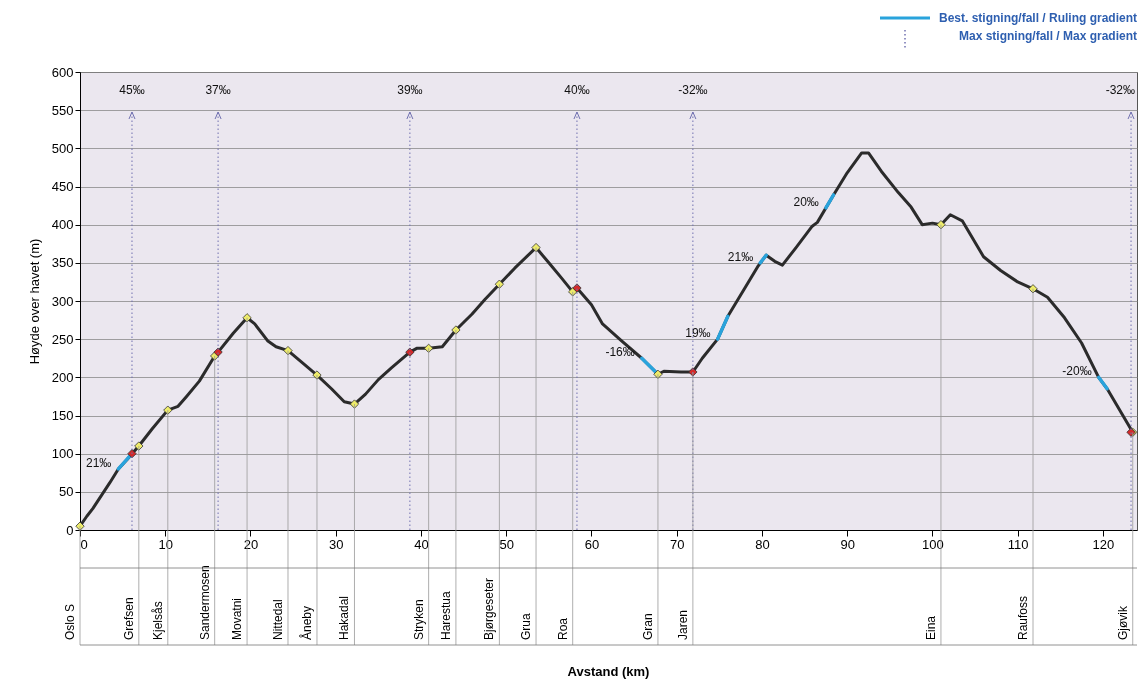 The image size is (1146, 682). I want to click on annotation: Gran, so click(647, 626).